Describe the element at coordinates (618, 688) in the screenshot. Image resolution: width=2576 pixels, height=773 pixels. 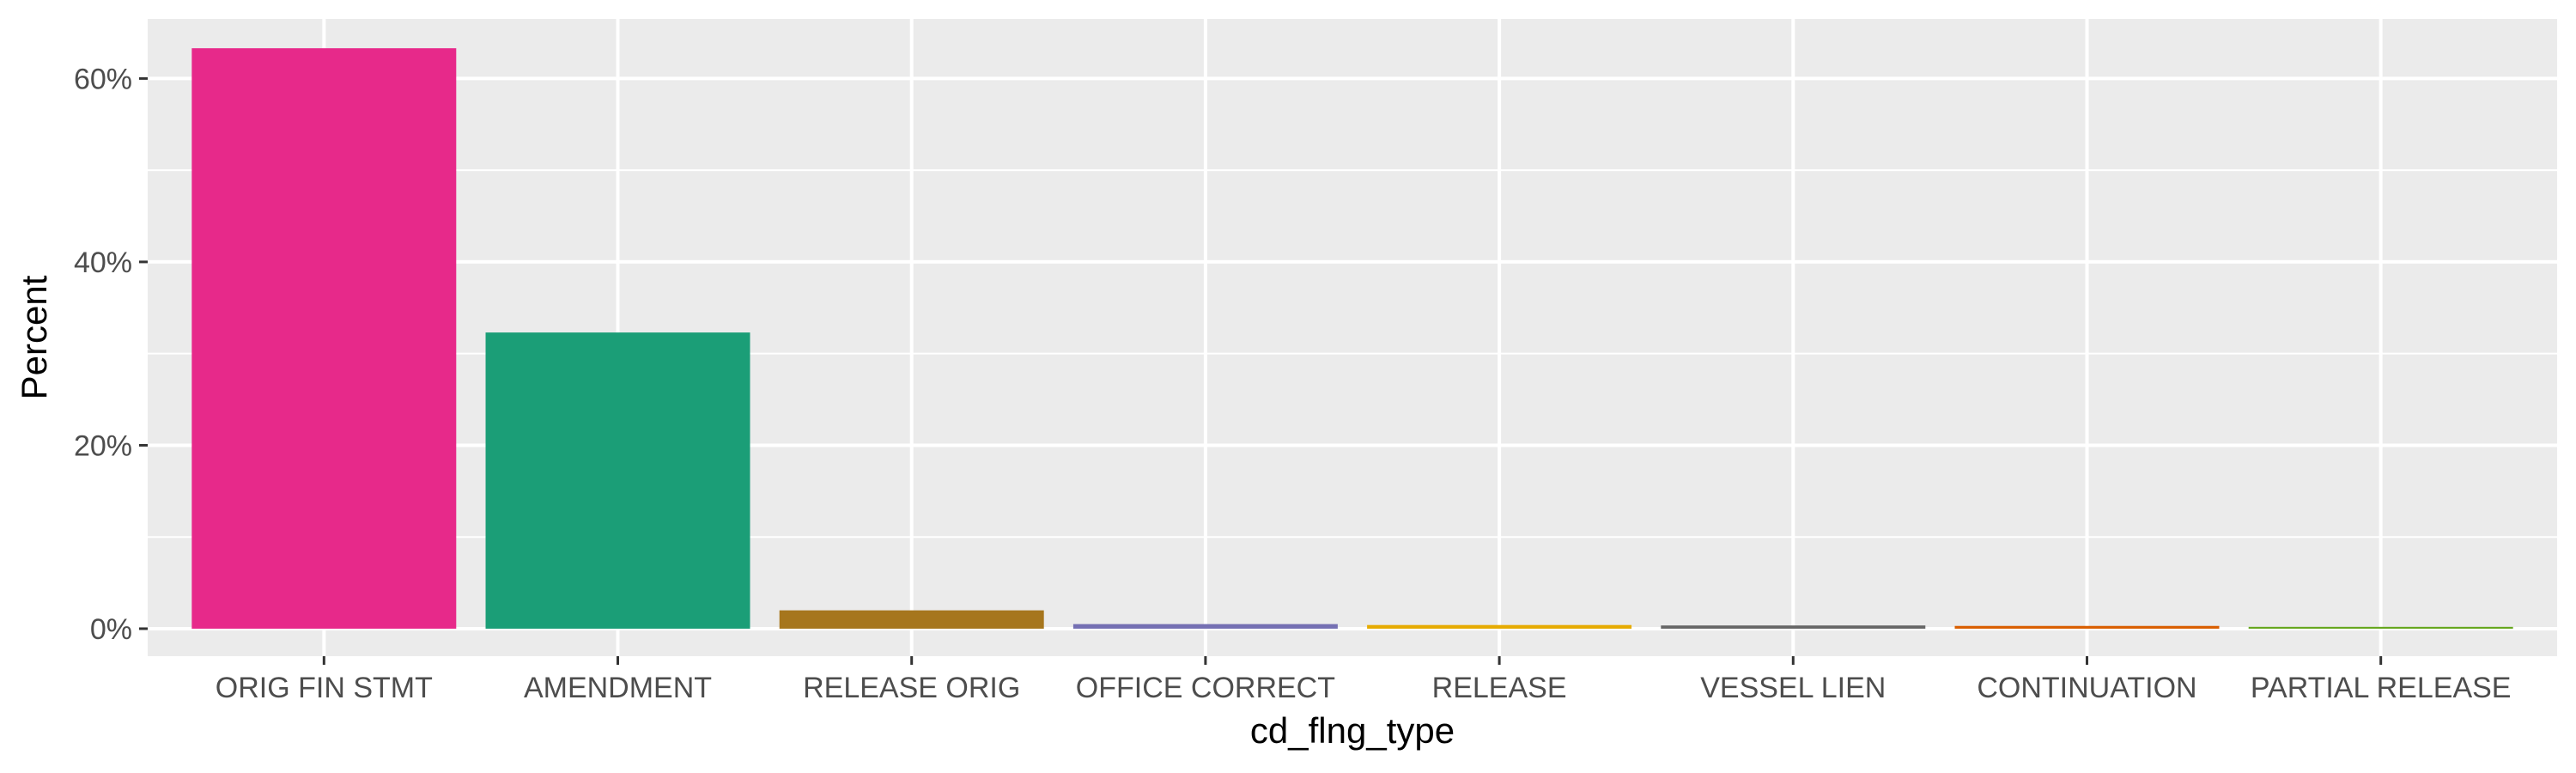
I see `x-tick-label: AMENDMENT` at that location.